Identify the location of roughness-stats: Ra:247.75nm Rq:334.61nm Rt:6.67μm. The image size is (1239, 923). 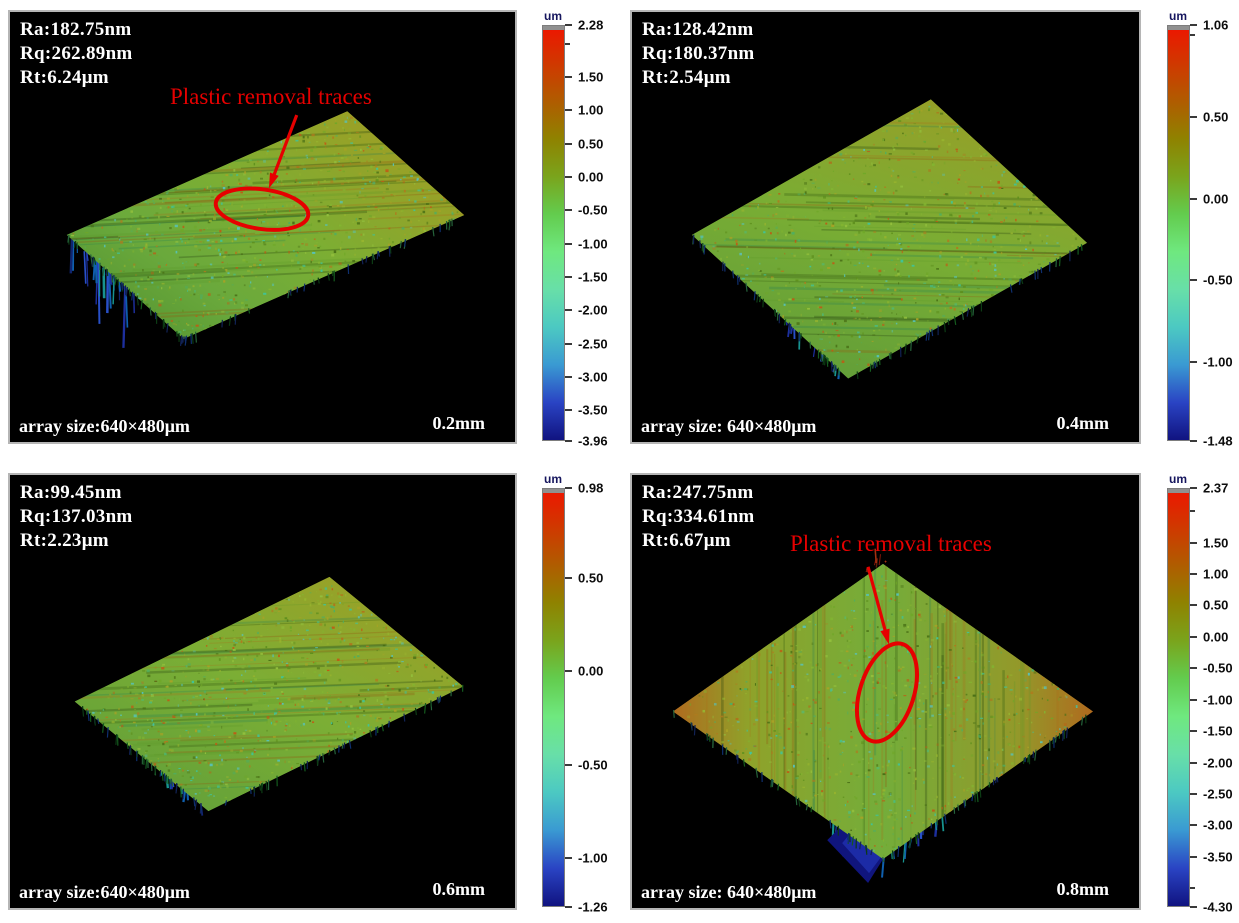
(698, 517).